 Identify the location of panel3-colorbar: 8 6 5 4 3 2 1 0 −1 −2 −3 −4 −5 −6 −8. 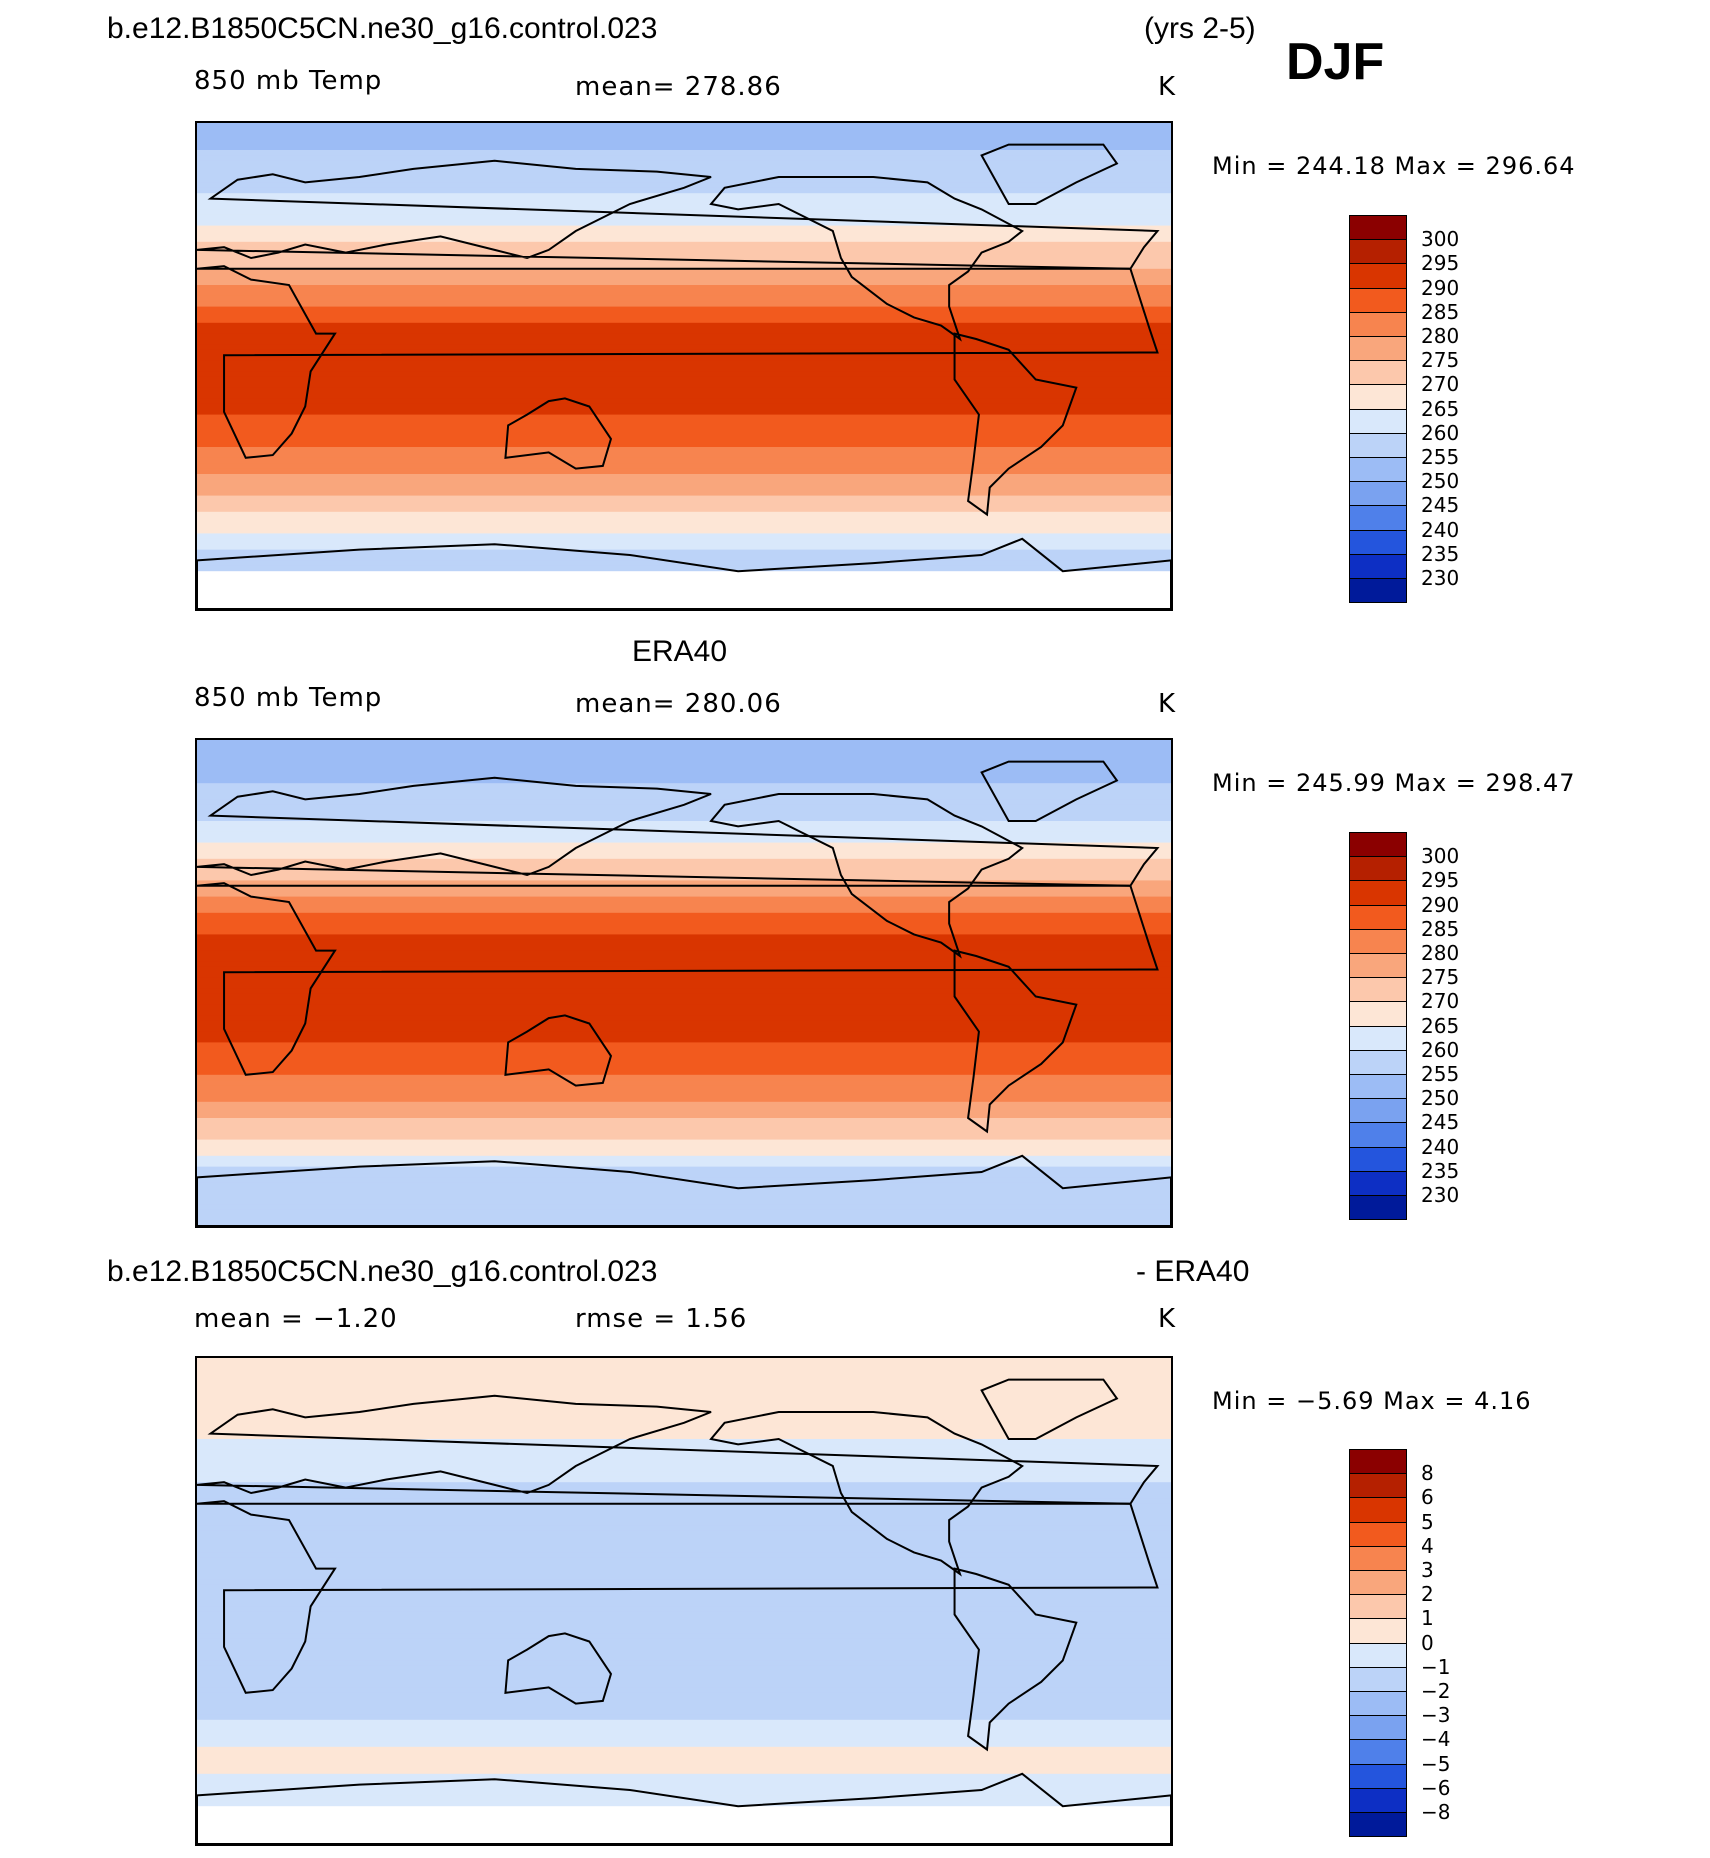
(1399, 1643).